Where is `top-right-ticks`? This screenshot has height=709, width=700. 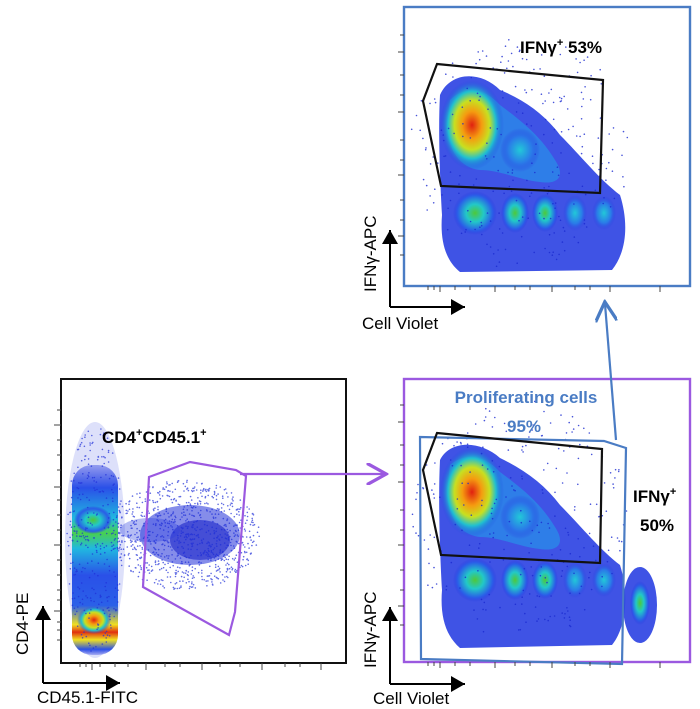
top-right-ticks is located at coordinates (529, 163).